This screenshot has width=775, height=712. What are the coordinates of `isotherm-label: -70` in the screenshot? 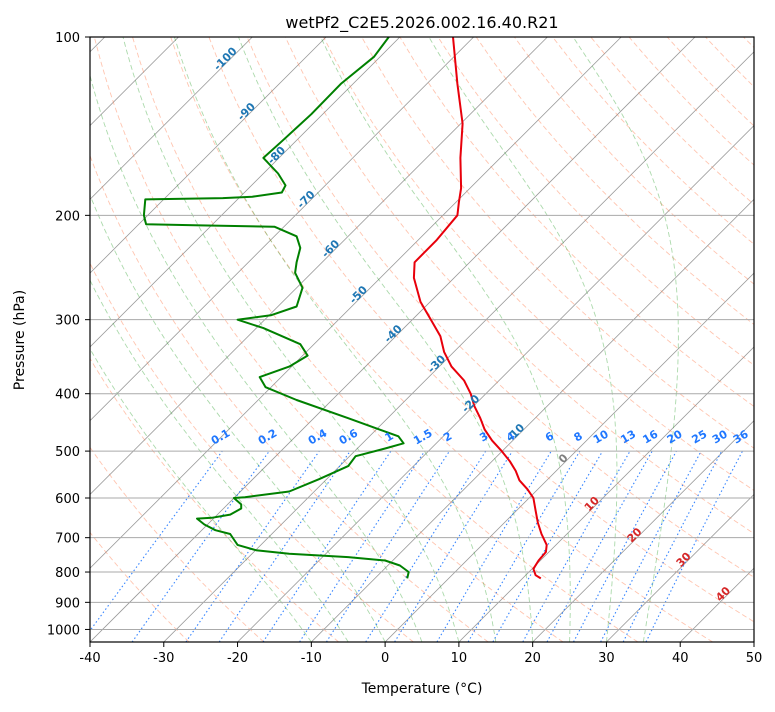 It's located at (305, 199).